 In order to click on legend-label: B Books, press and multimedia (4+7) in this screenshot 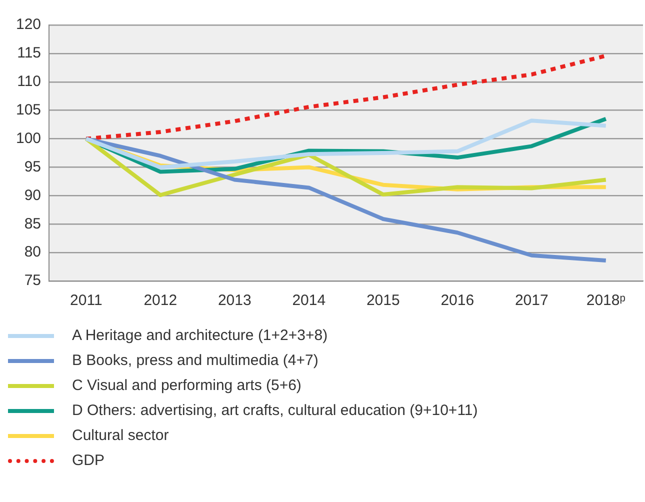, I will do `click(195, 360)`.